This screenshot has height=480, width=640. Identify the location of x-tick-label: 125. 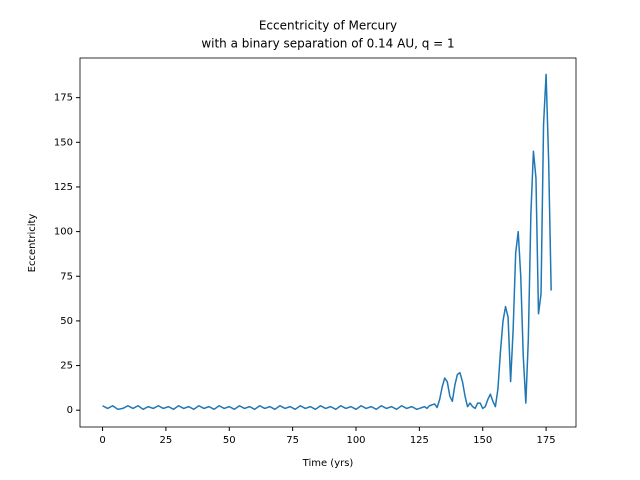
(419, 440).